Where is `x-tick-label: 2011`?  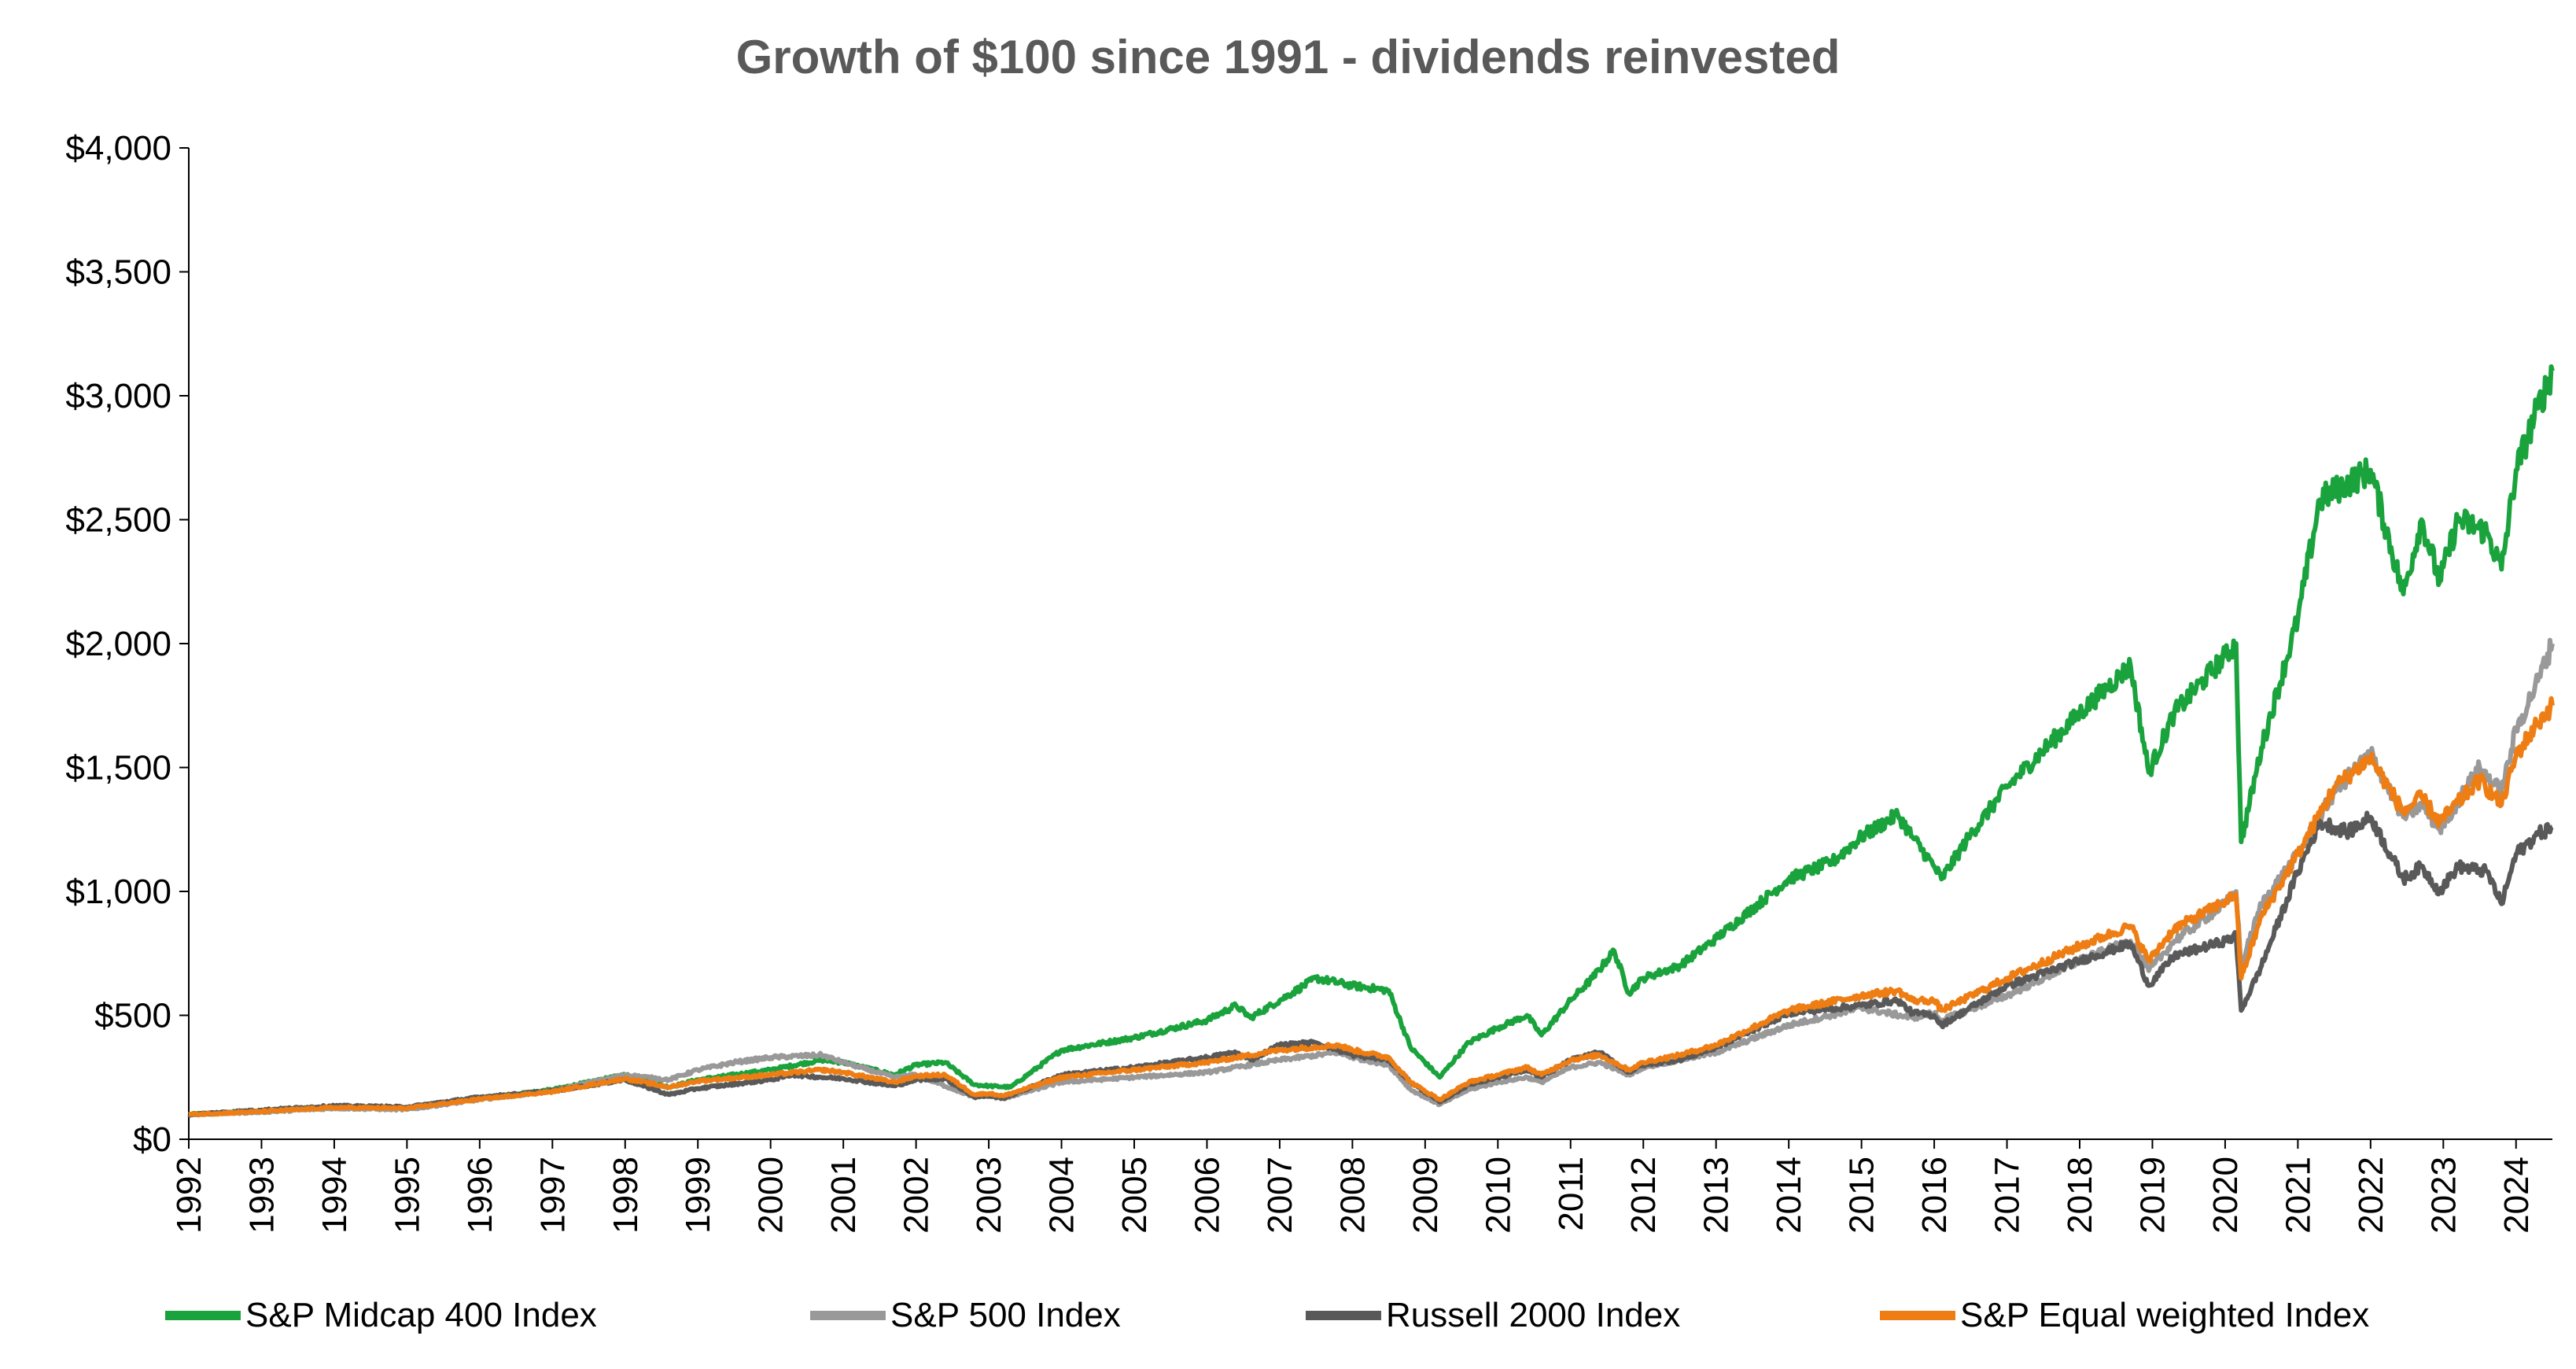
x-tick-label: 2011 is located at coordinates (1571, 1194).